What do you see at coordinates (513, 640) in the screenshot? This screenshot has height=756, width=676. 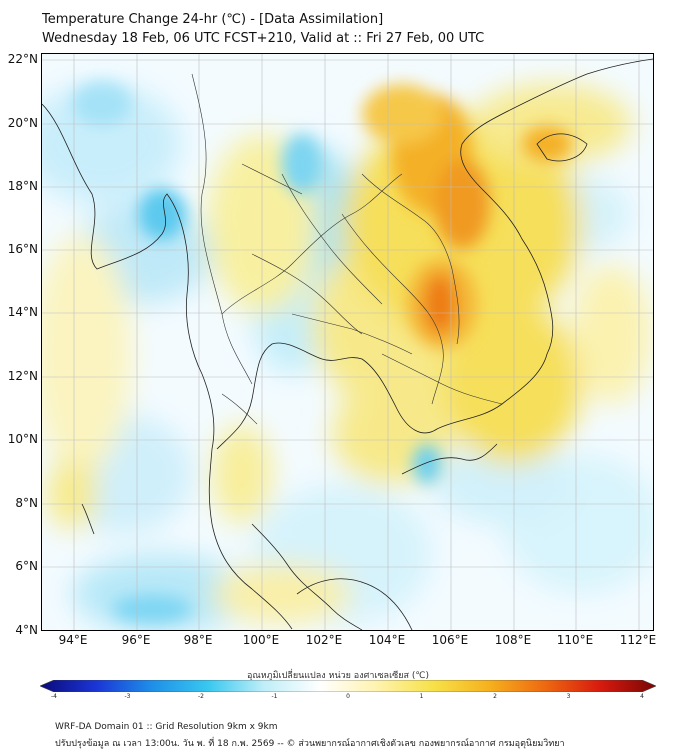 I see `longitude-label: 108°E` at bounding box center [513, 640].